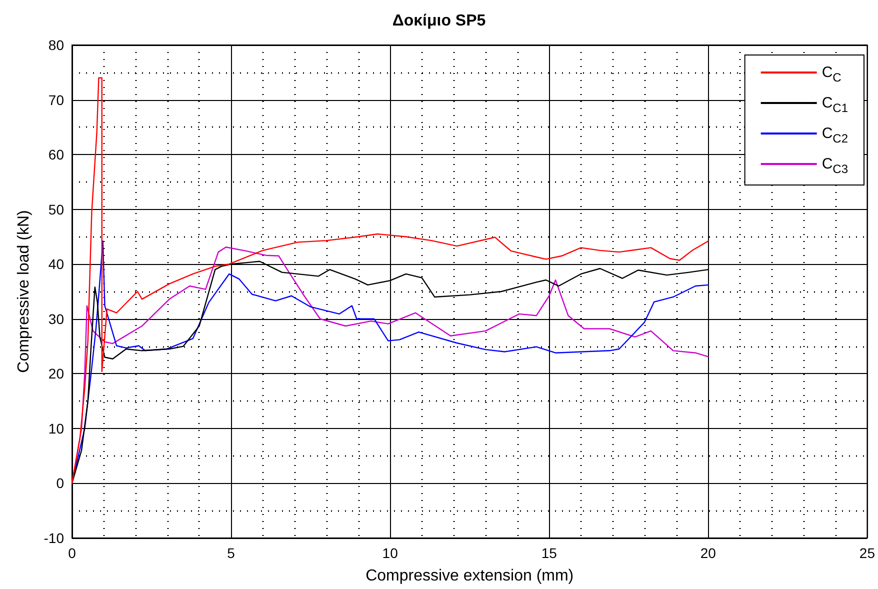 This screenshot has width=878, height=589. What do you see at coordinates (56, 374) in the screenshot?
I see `y-tick-label: 20` at bounding box center [56, 374].